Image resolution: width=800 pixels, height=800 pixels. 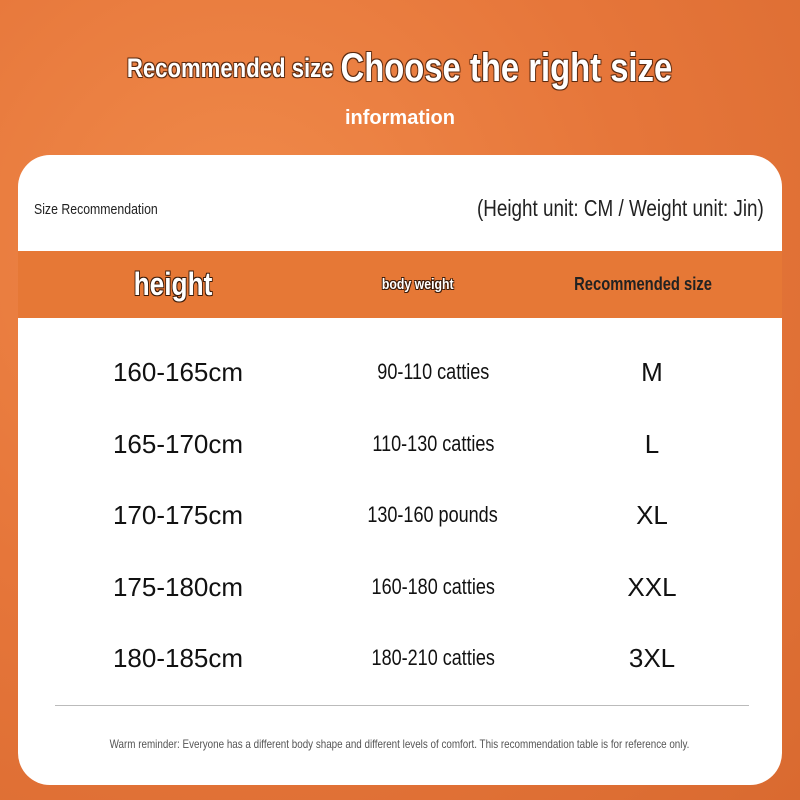 I want to click on table-header: height body weight Recommended size, so click(x=400, y=284).